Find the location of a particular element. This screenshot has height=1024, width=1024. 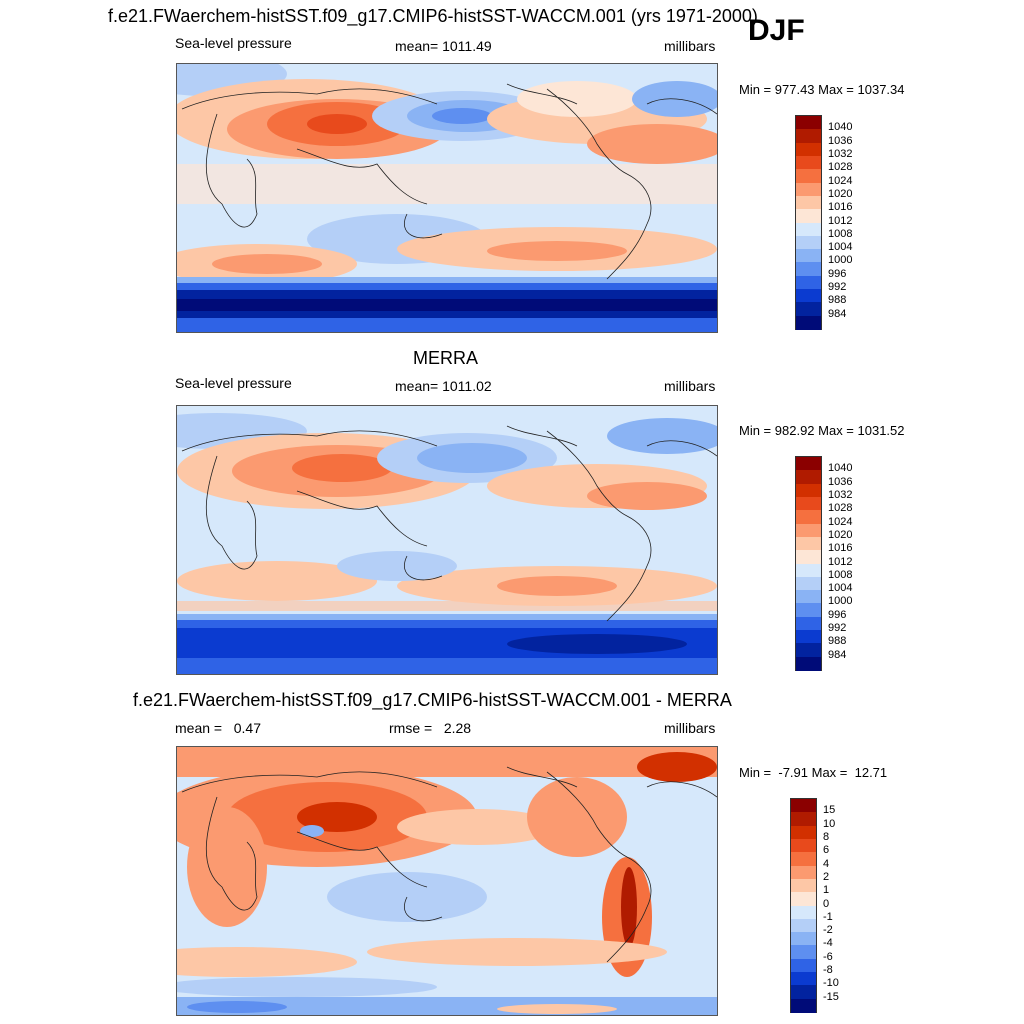

colorbar-obs is located at coordinates (808, 563).